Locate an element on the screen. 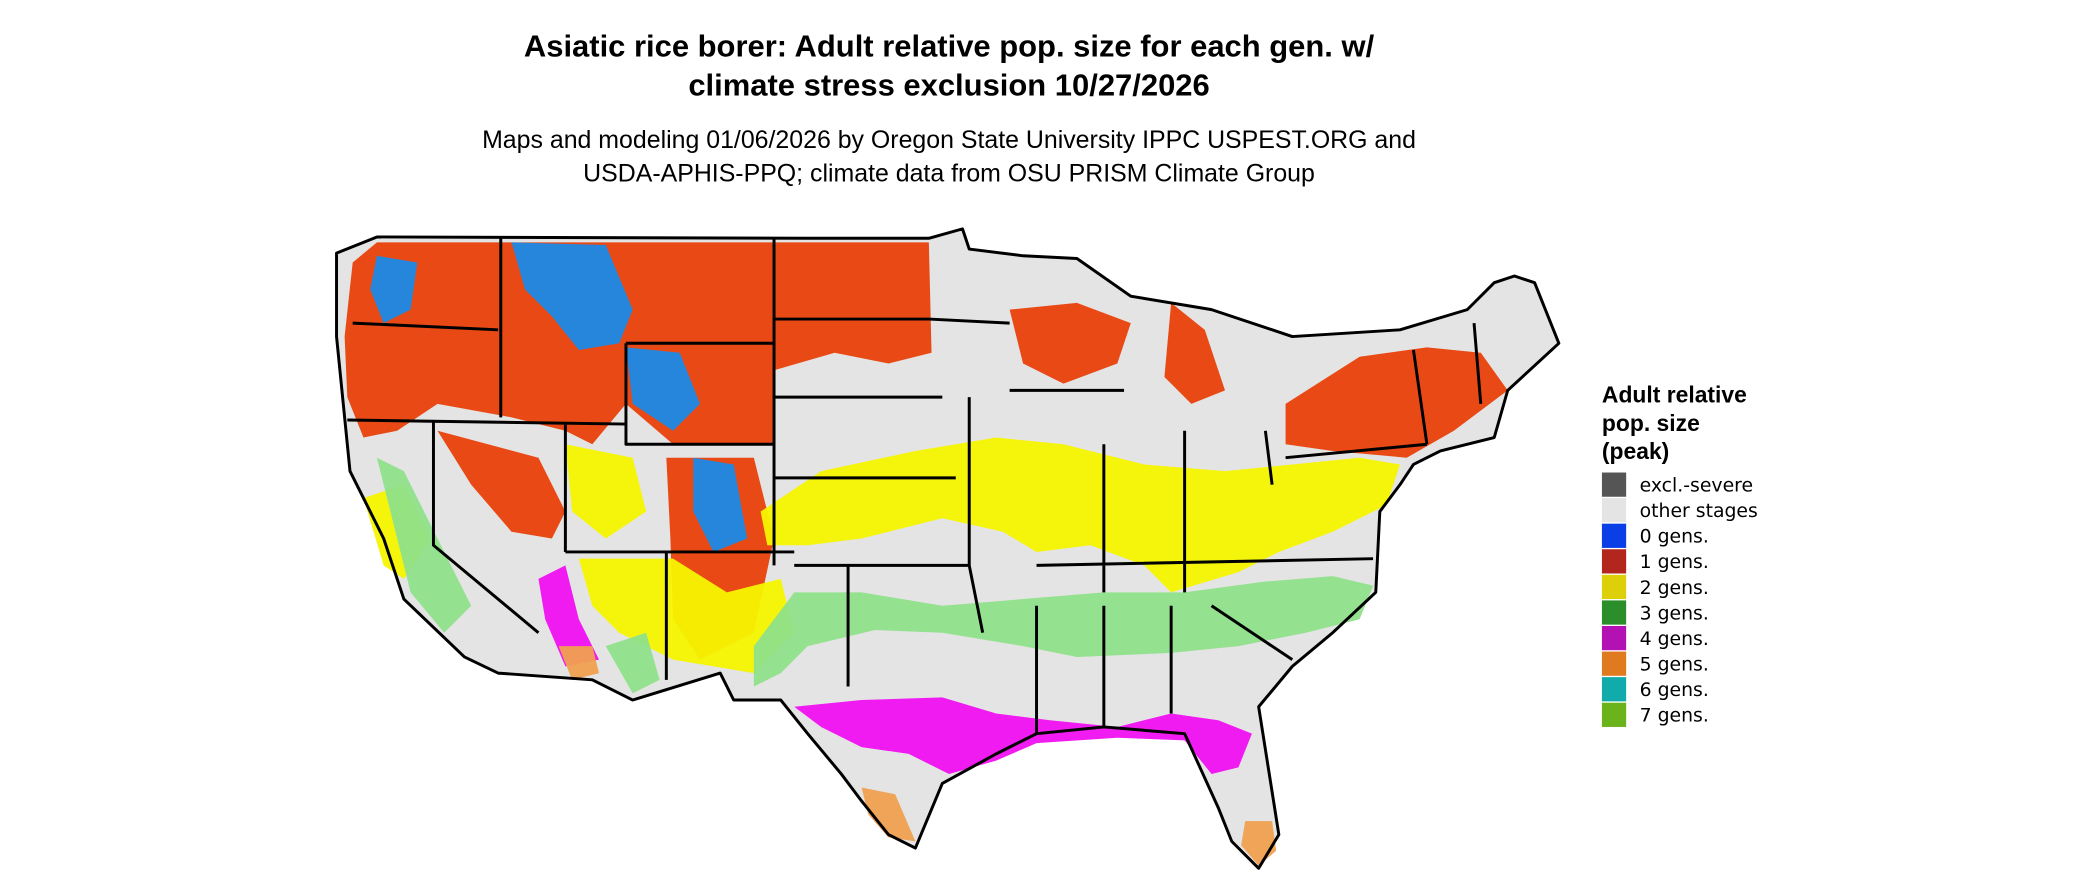 The image size is (2100, 892). legend-title-line: pop. size is located at coordinates (1651, 423).